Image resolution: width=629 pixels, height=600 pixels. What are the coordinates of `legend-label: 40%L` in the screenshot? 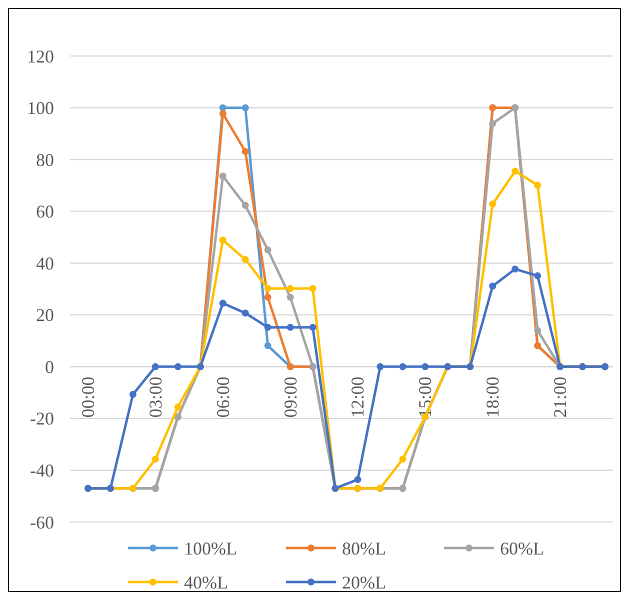 It's located at (206, 582).